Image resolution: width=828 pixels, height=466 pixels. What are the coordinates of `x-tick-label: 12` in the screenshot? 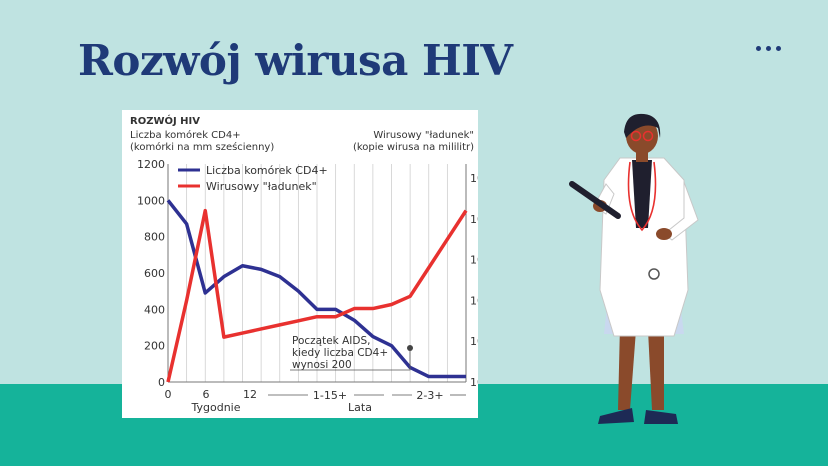 It's located at (250, 394).